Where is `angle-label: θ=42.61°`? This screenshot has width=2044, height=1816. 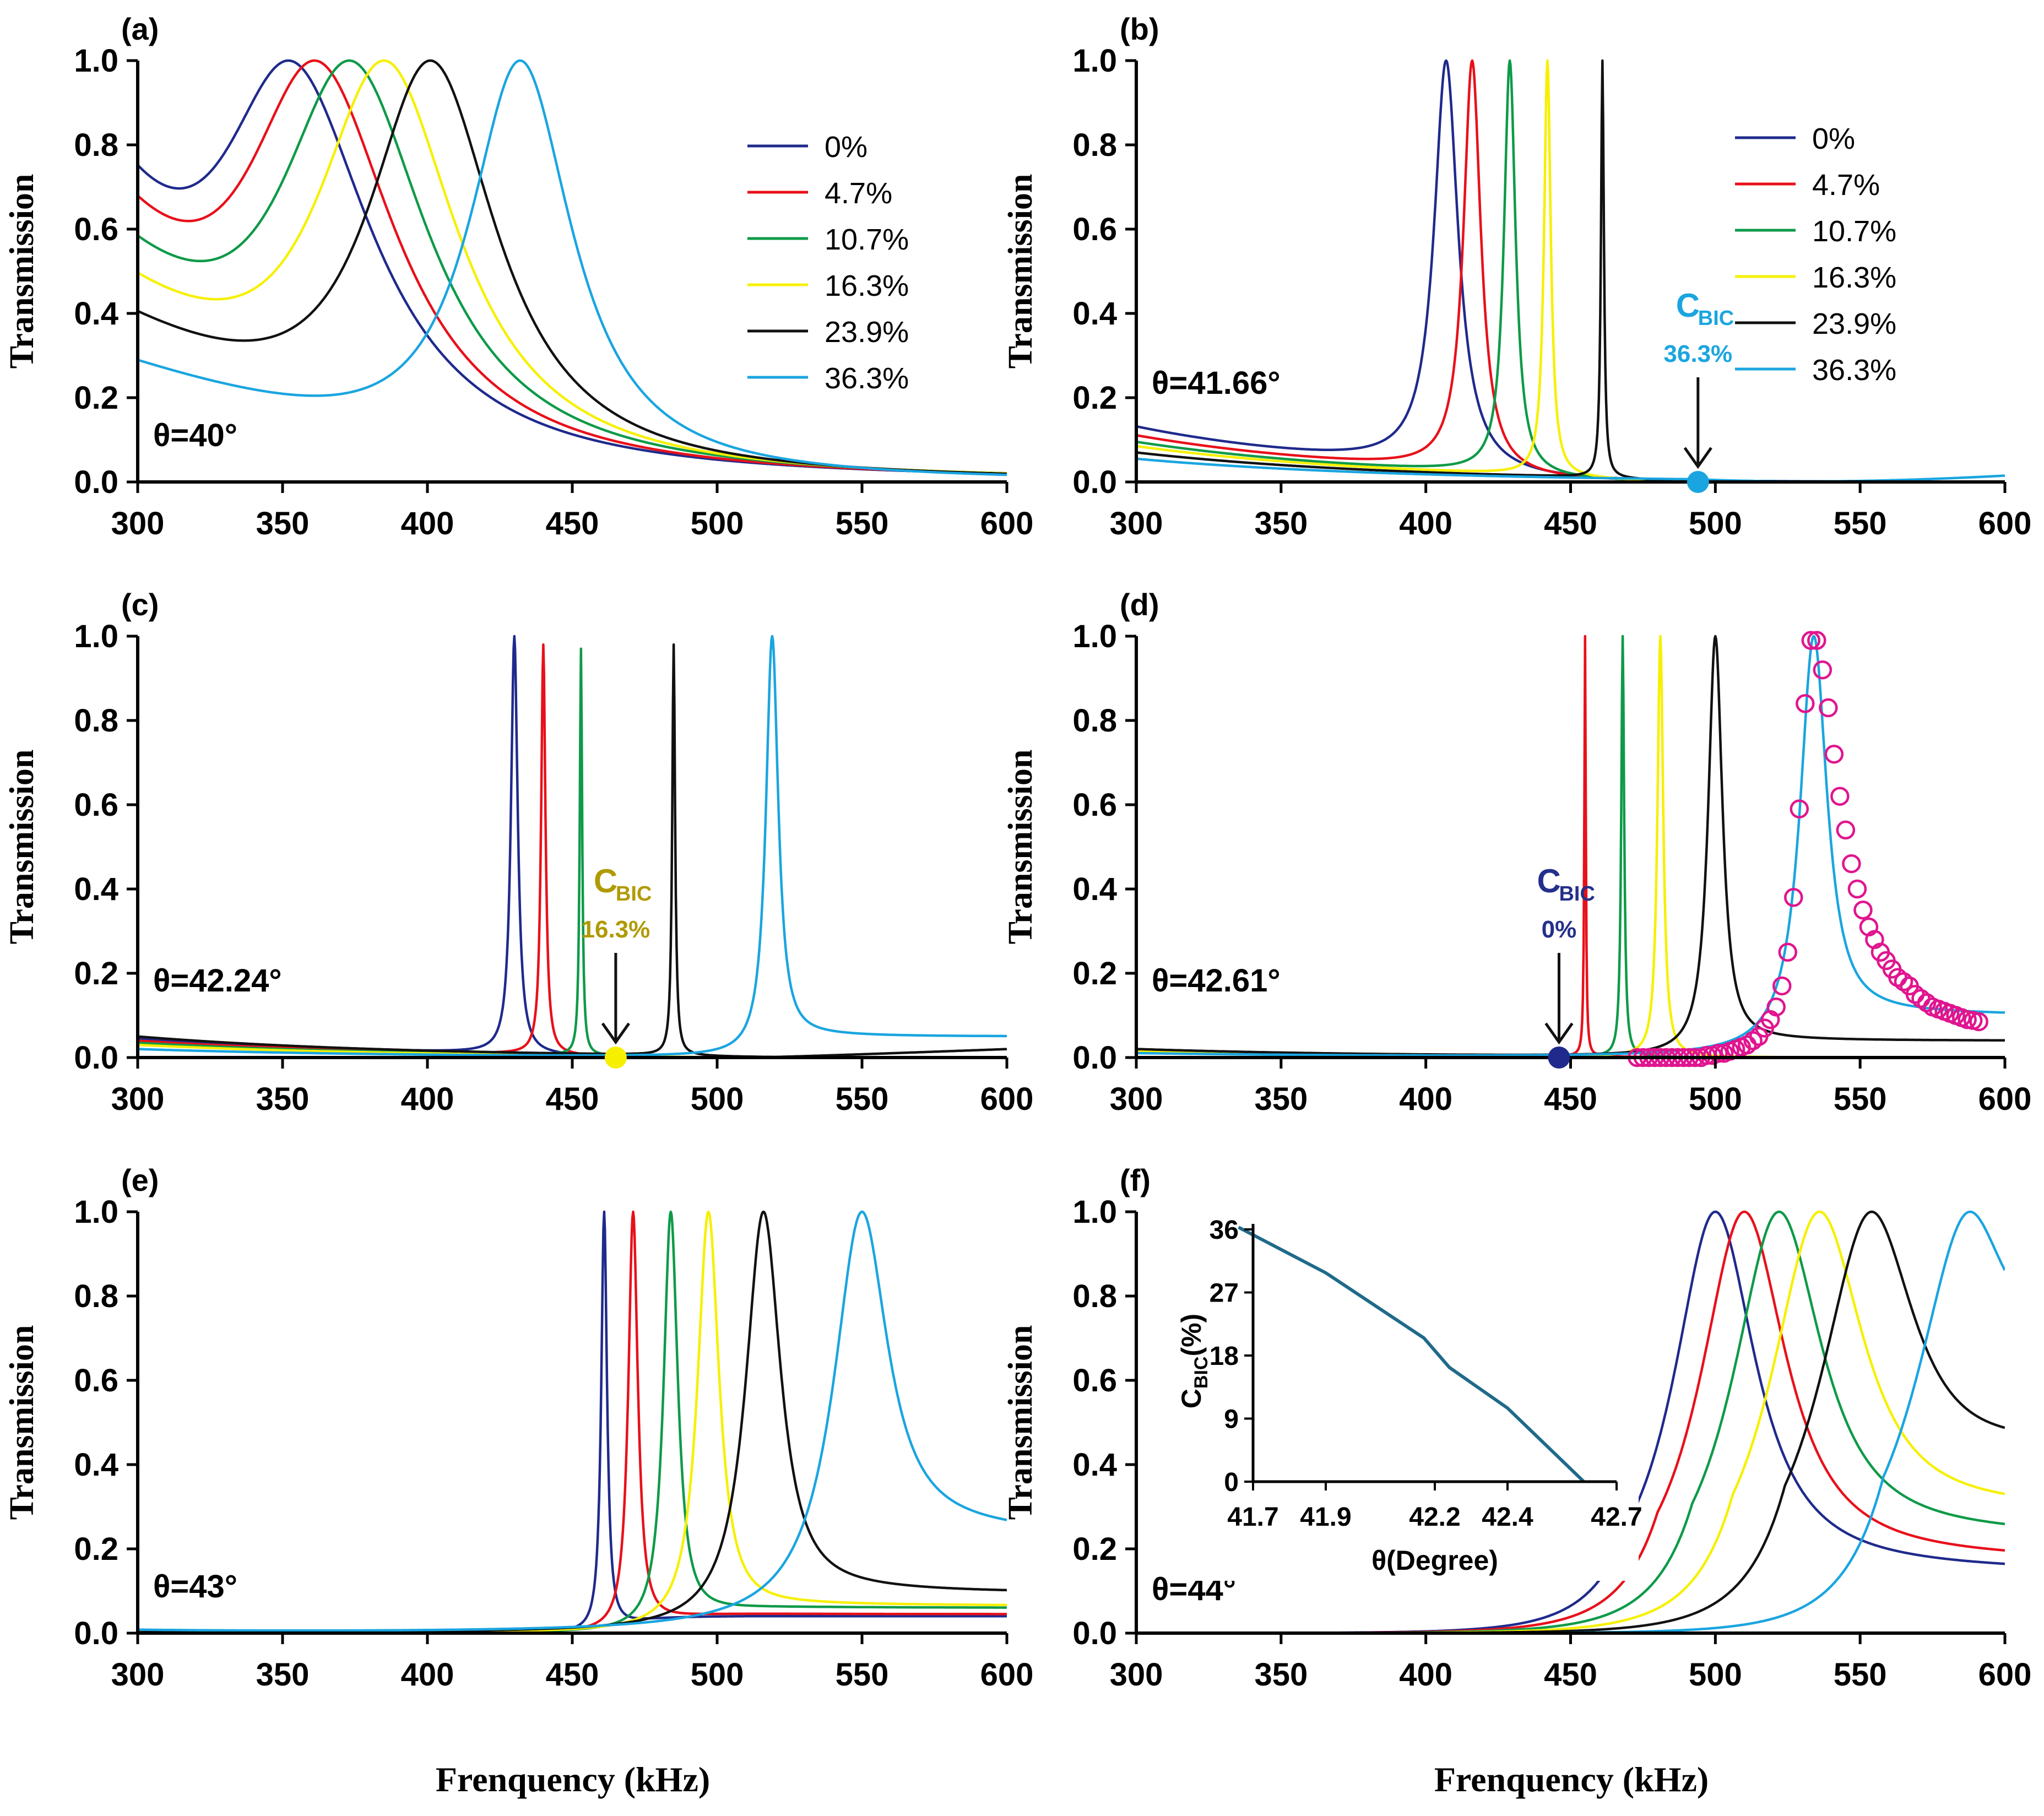
angle-label: θ=42.61° is located at coordinates (1216, 981).